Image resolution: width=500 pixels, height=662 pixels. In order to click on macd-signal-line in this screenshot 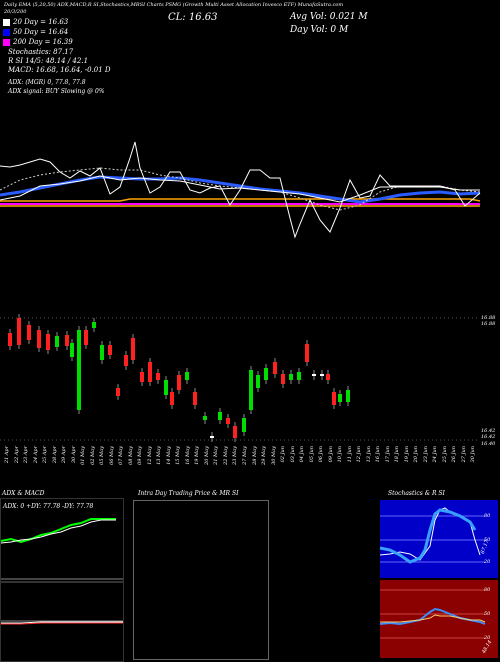, I will do `click(62, 623)`.